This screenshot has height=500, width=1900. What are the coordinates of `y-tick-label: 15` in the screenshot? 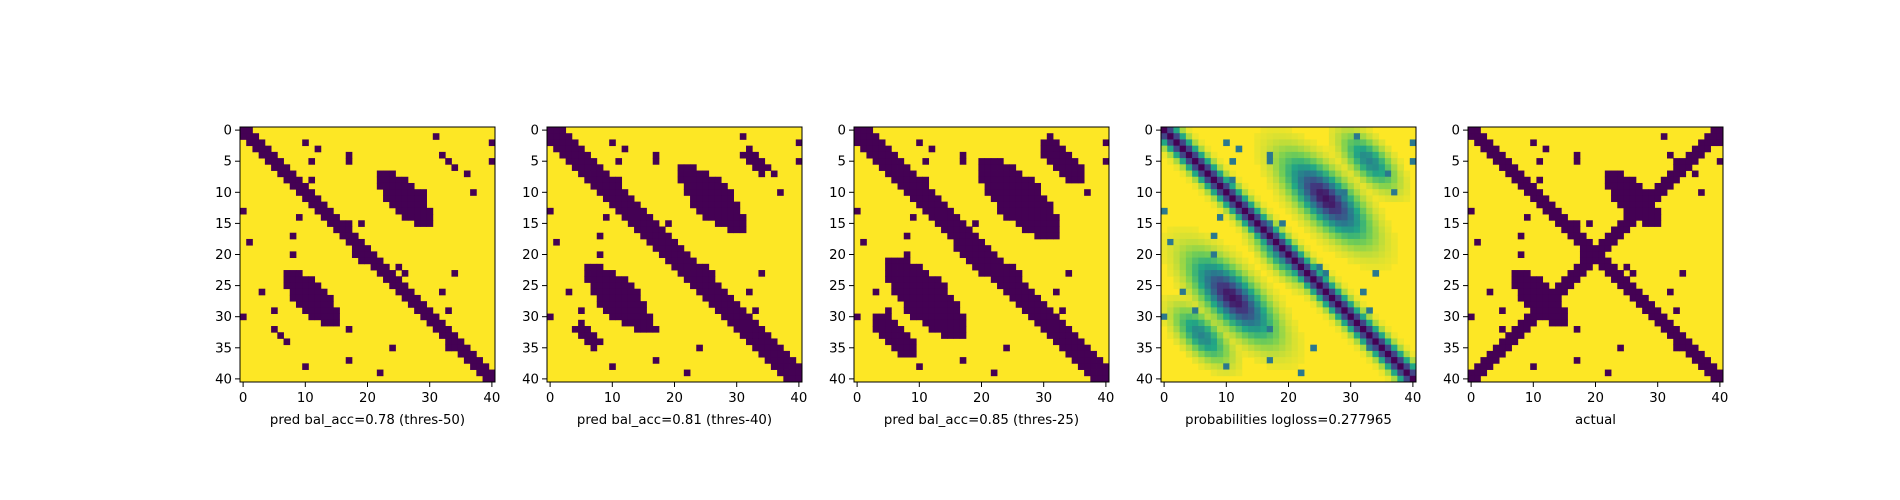 It's located at (223, 224).